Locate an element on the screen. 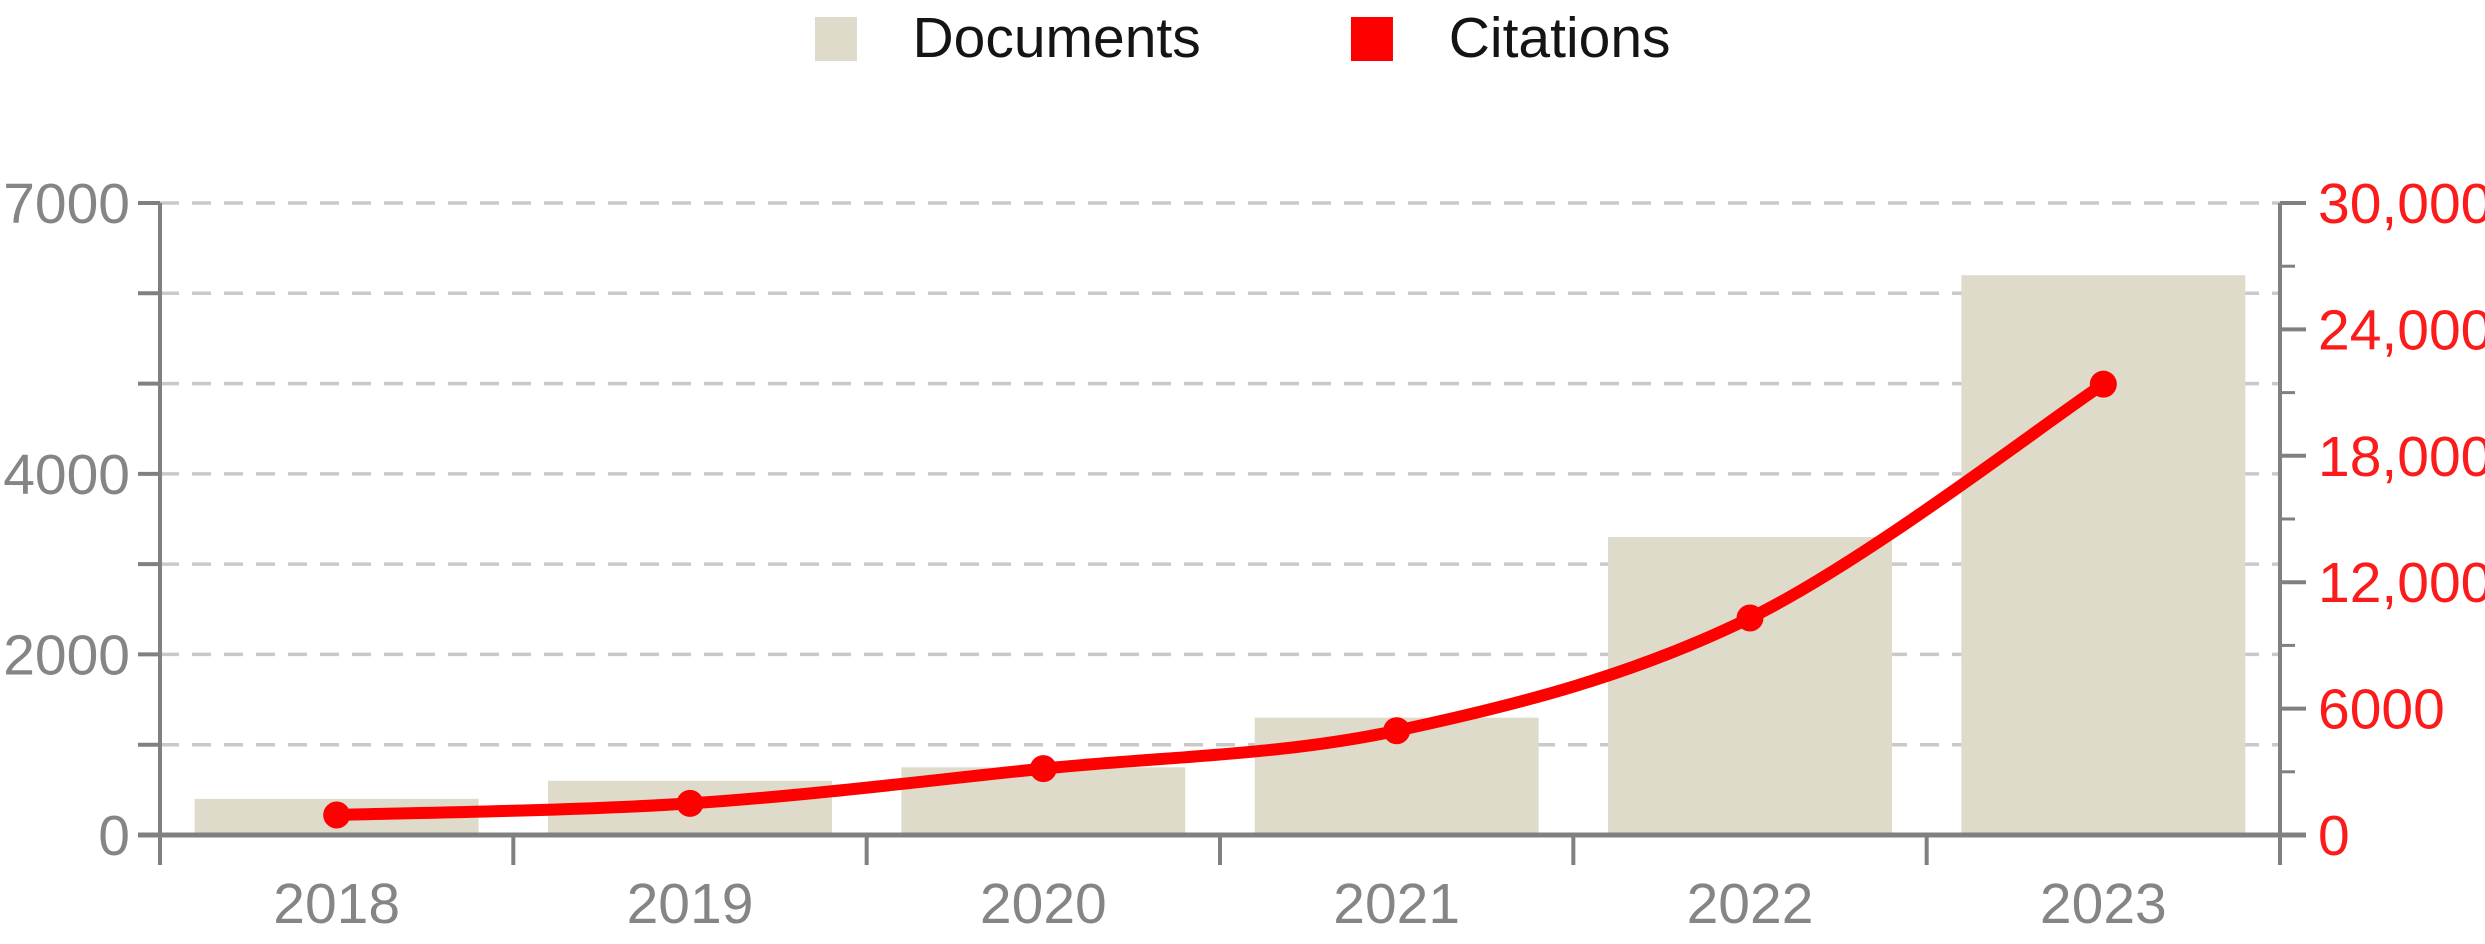  documents-bar-2023 is located at coordinates (2103, 555).